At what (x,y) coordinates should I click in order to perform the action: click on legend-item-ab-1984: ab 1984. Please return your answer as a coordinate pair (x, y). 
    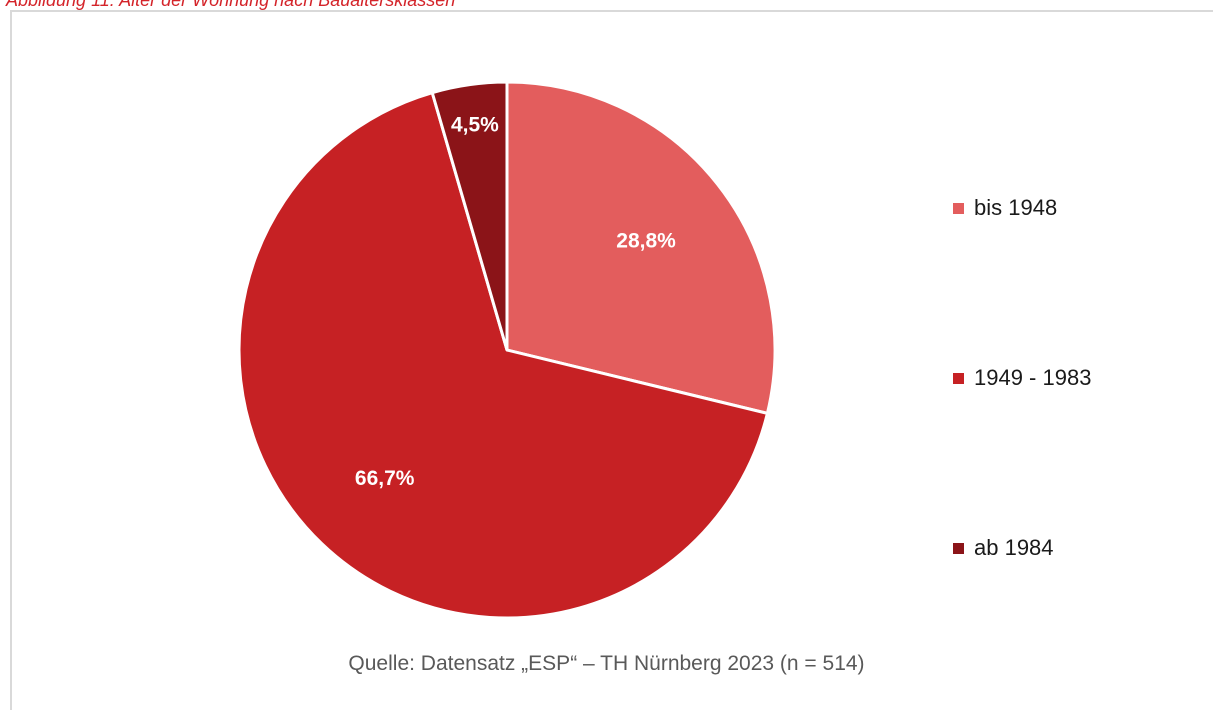
    Looking at the image, I should click on (1003, 548).